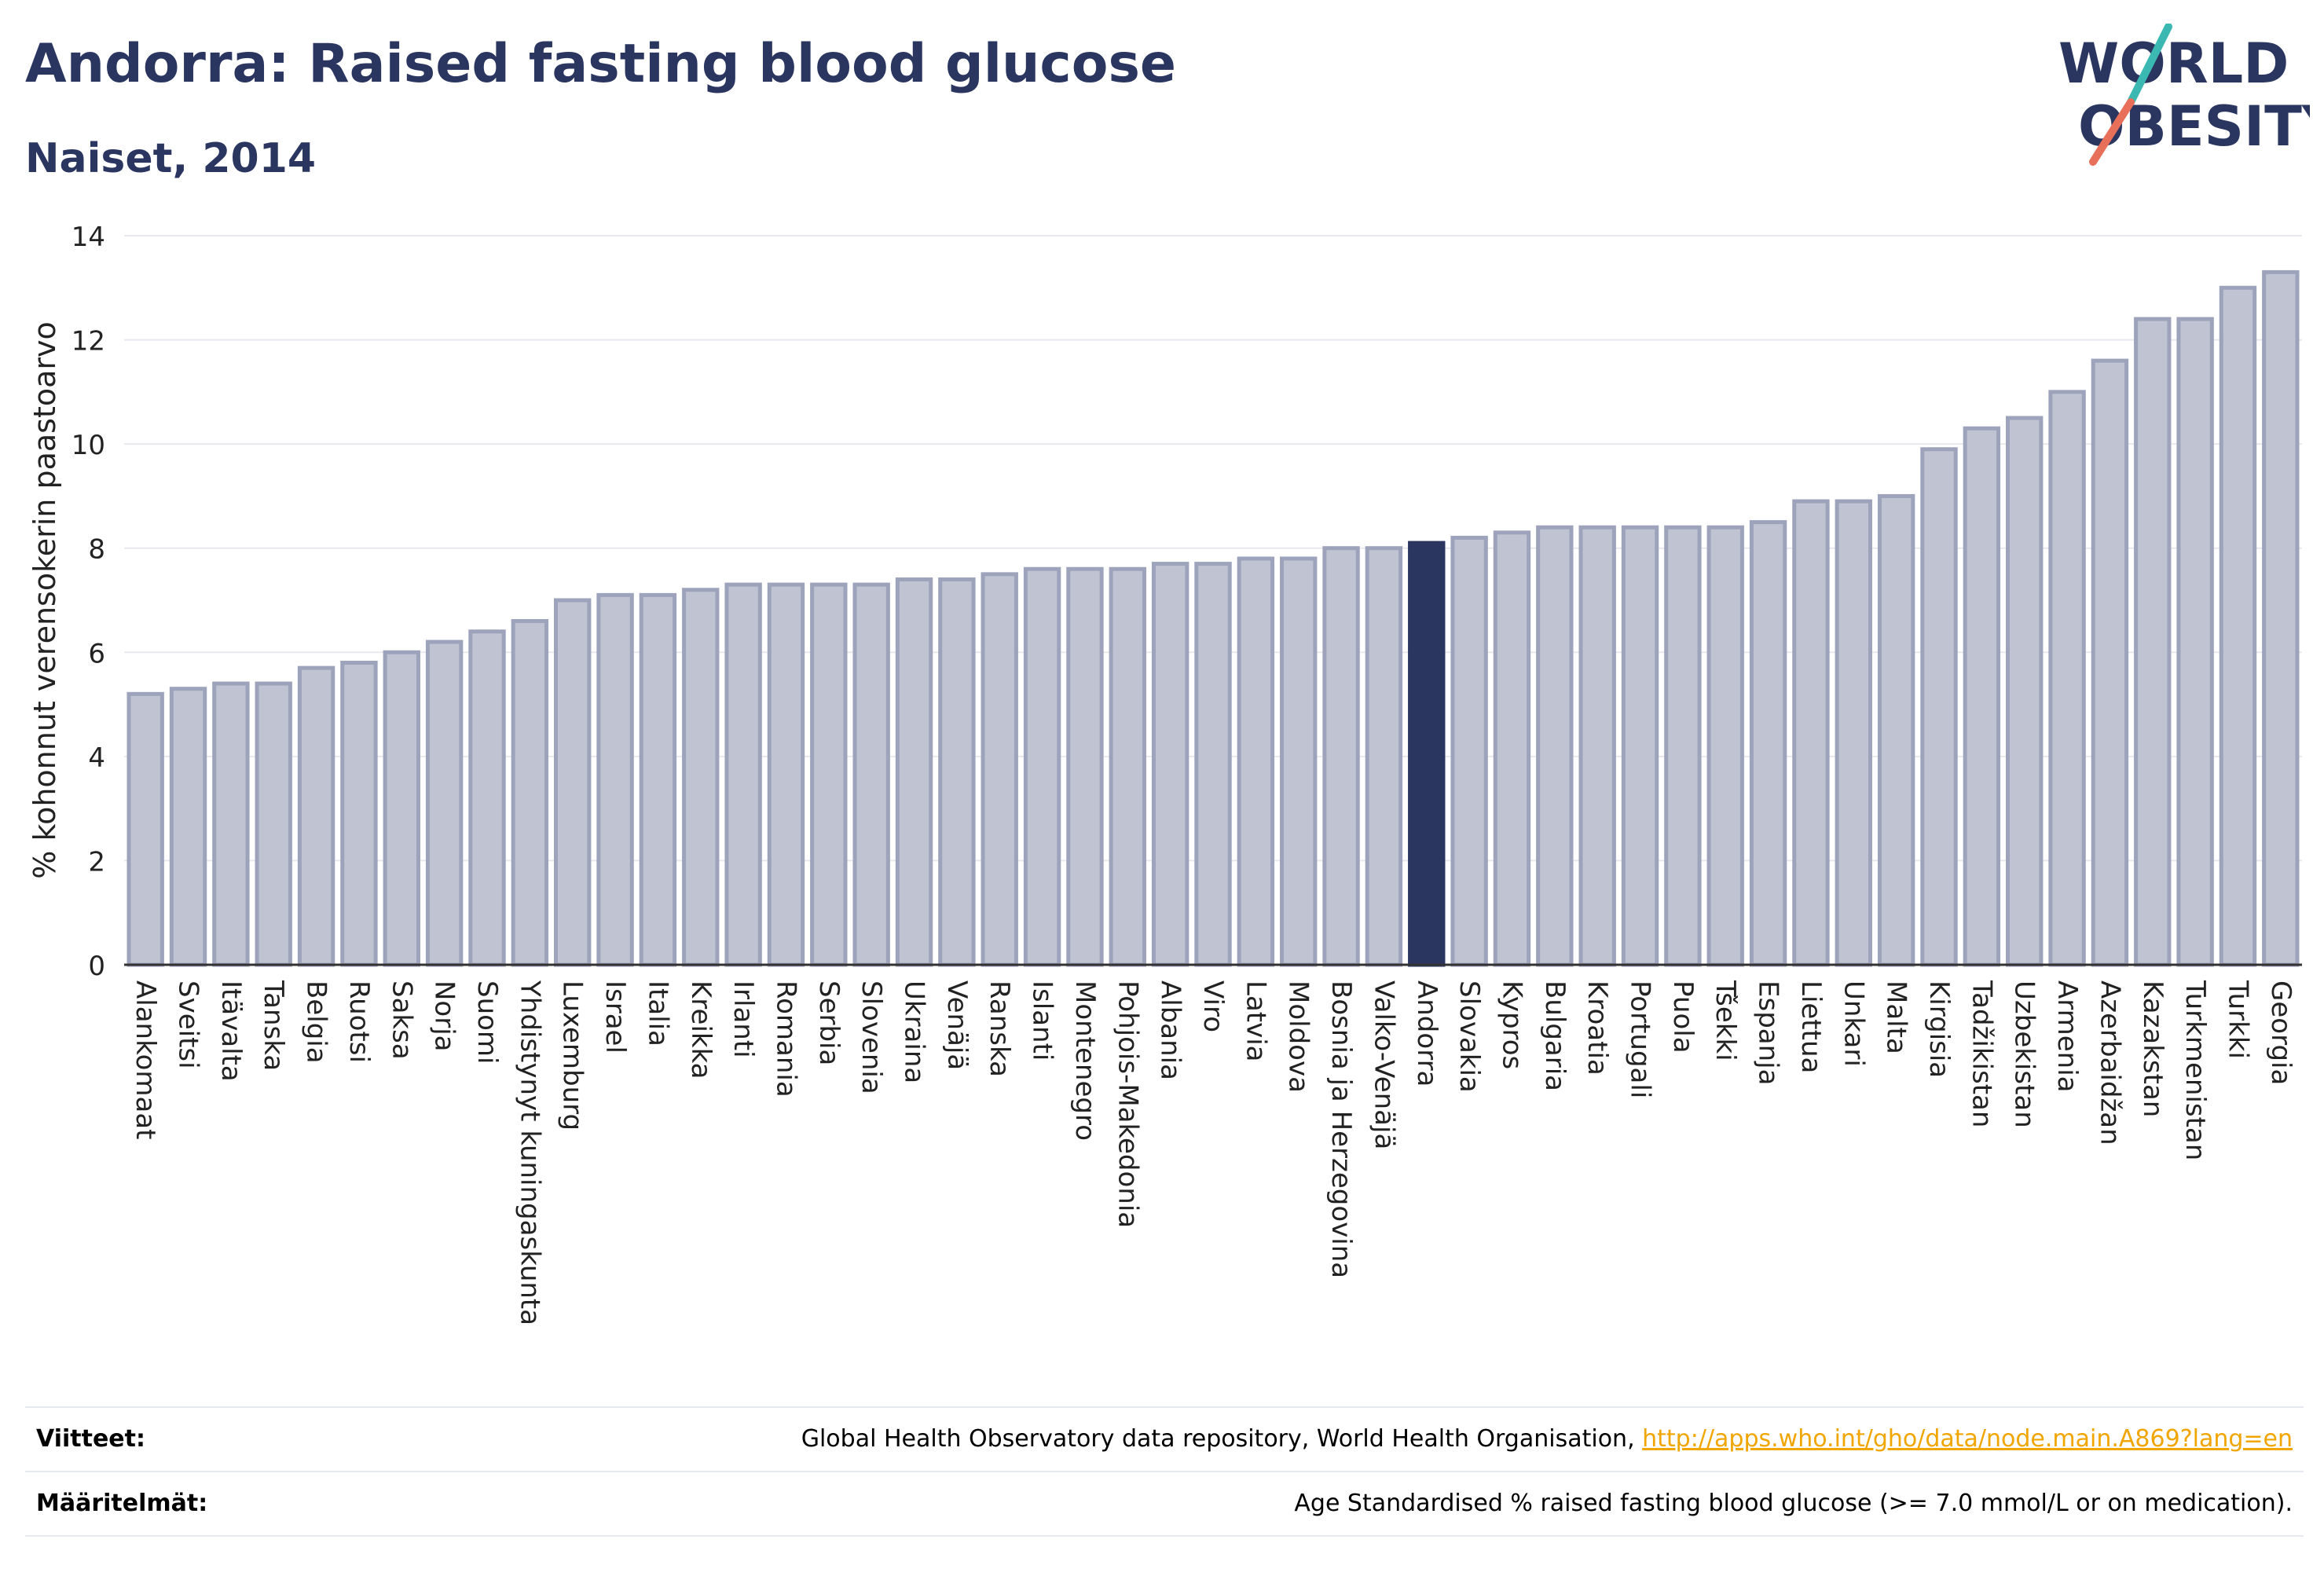  I want to click on x-tick-label: Armenia, so click(2067, 1036).